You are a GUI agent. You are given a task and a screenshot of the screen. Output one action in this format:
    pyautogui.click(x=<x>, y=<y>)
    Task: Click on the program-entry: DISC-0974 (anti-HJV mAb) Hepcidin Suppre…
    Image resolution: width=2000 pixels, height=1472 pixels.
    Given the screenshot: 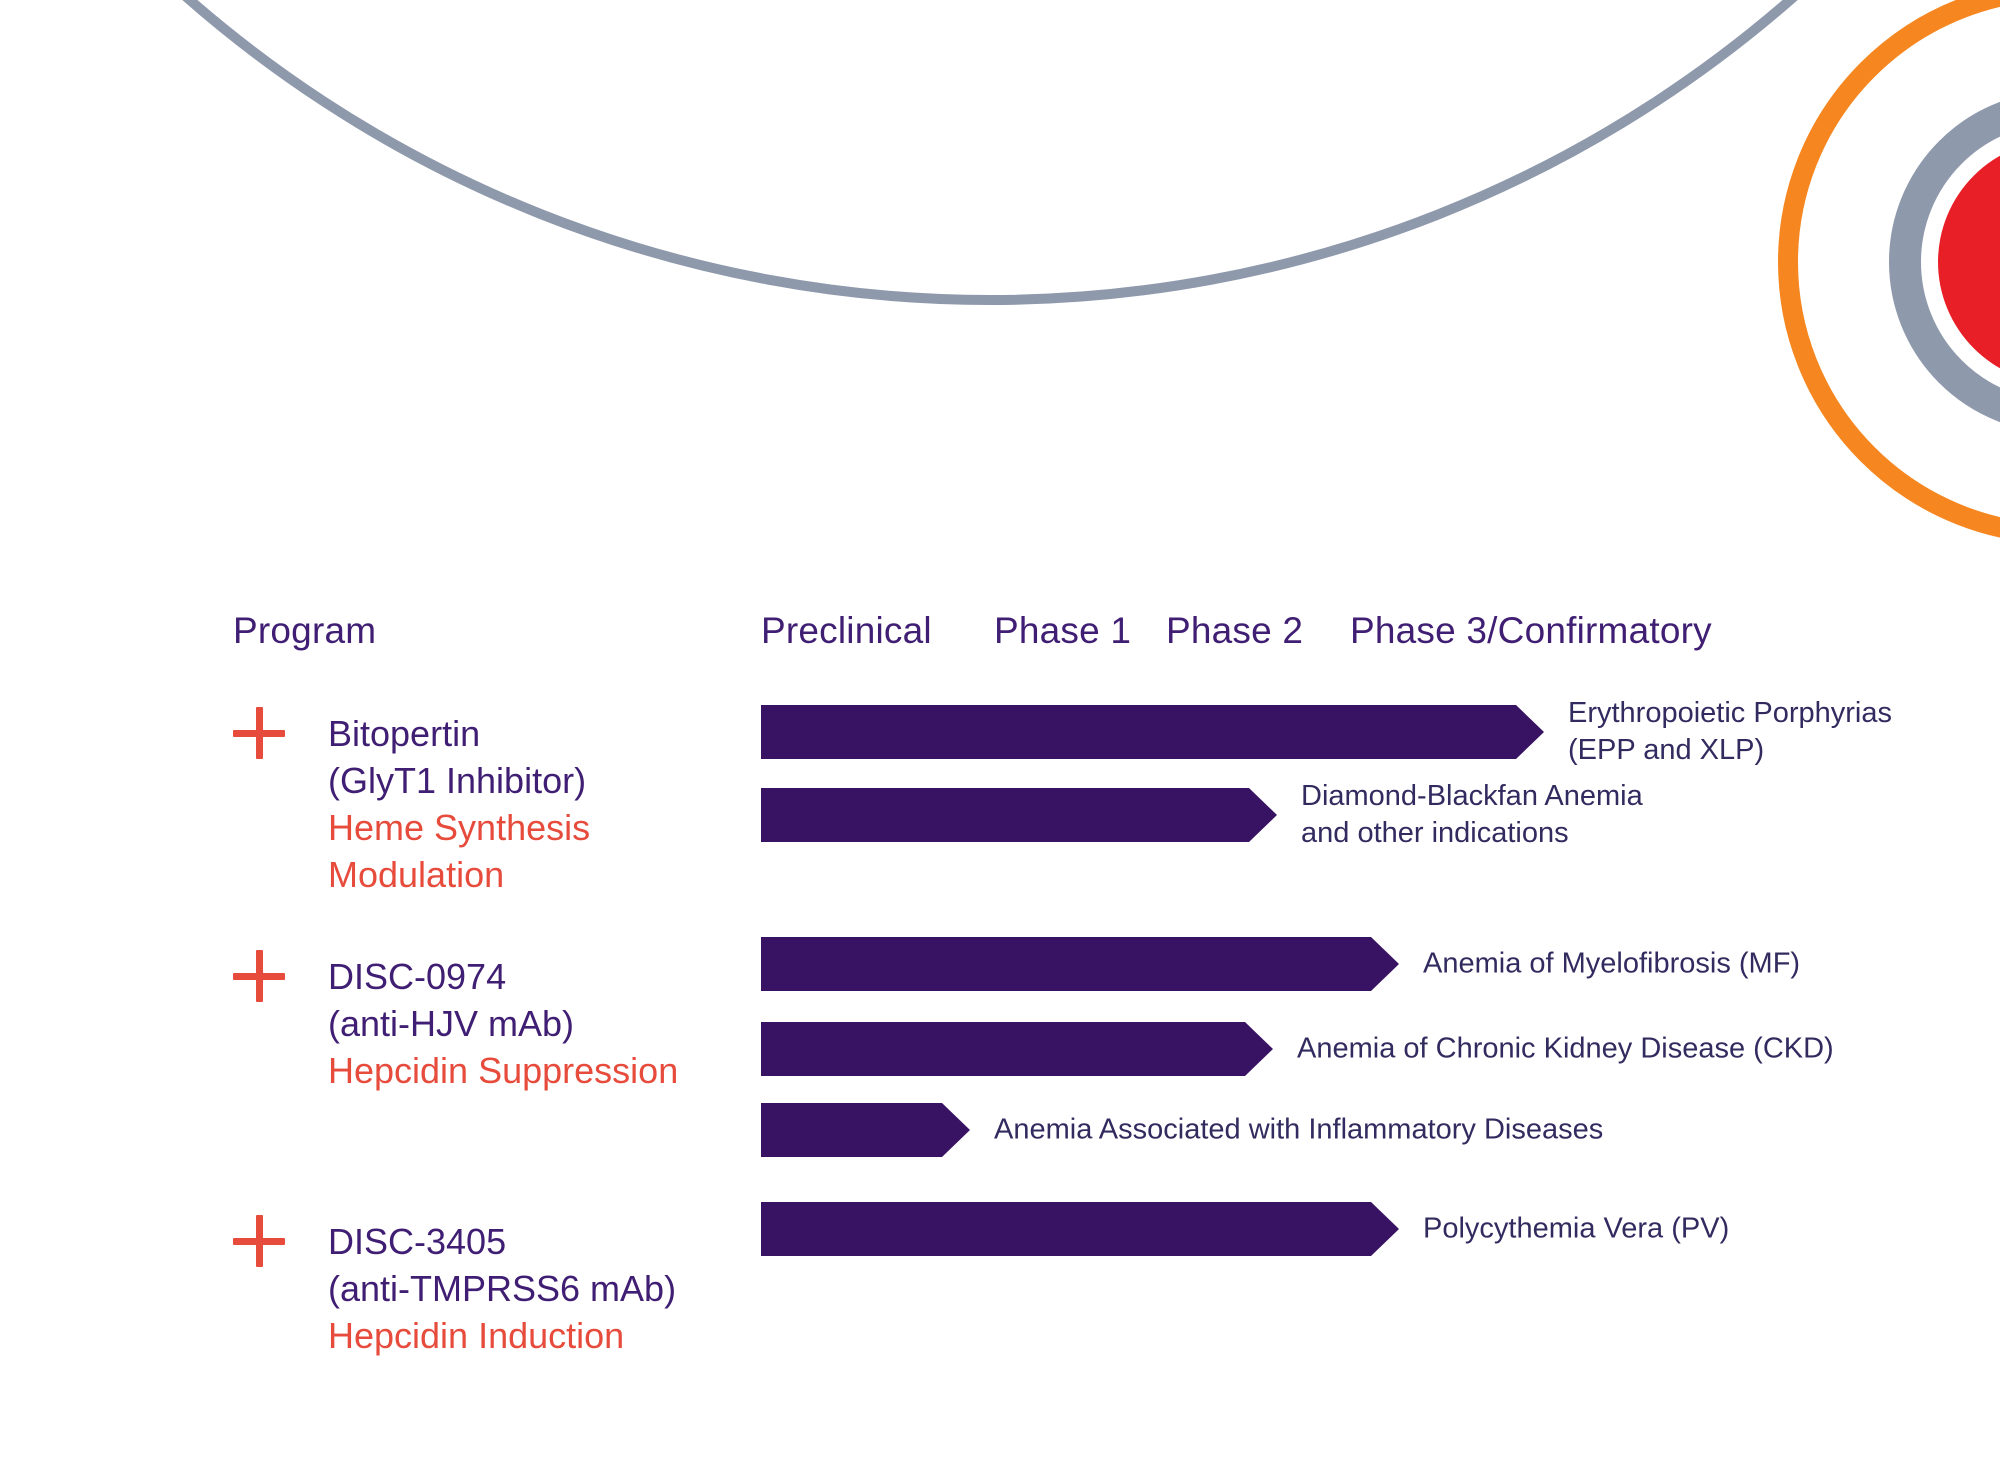 What is the action you would take?
    pyautogui.click(x=543, y=1023)
    